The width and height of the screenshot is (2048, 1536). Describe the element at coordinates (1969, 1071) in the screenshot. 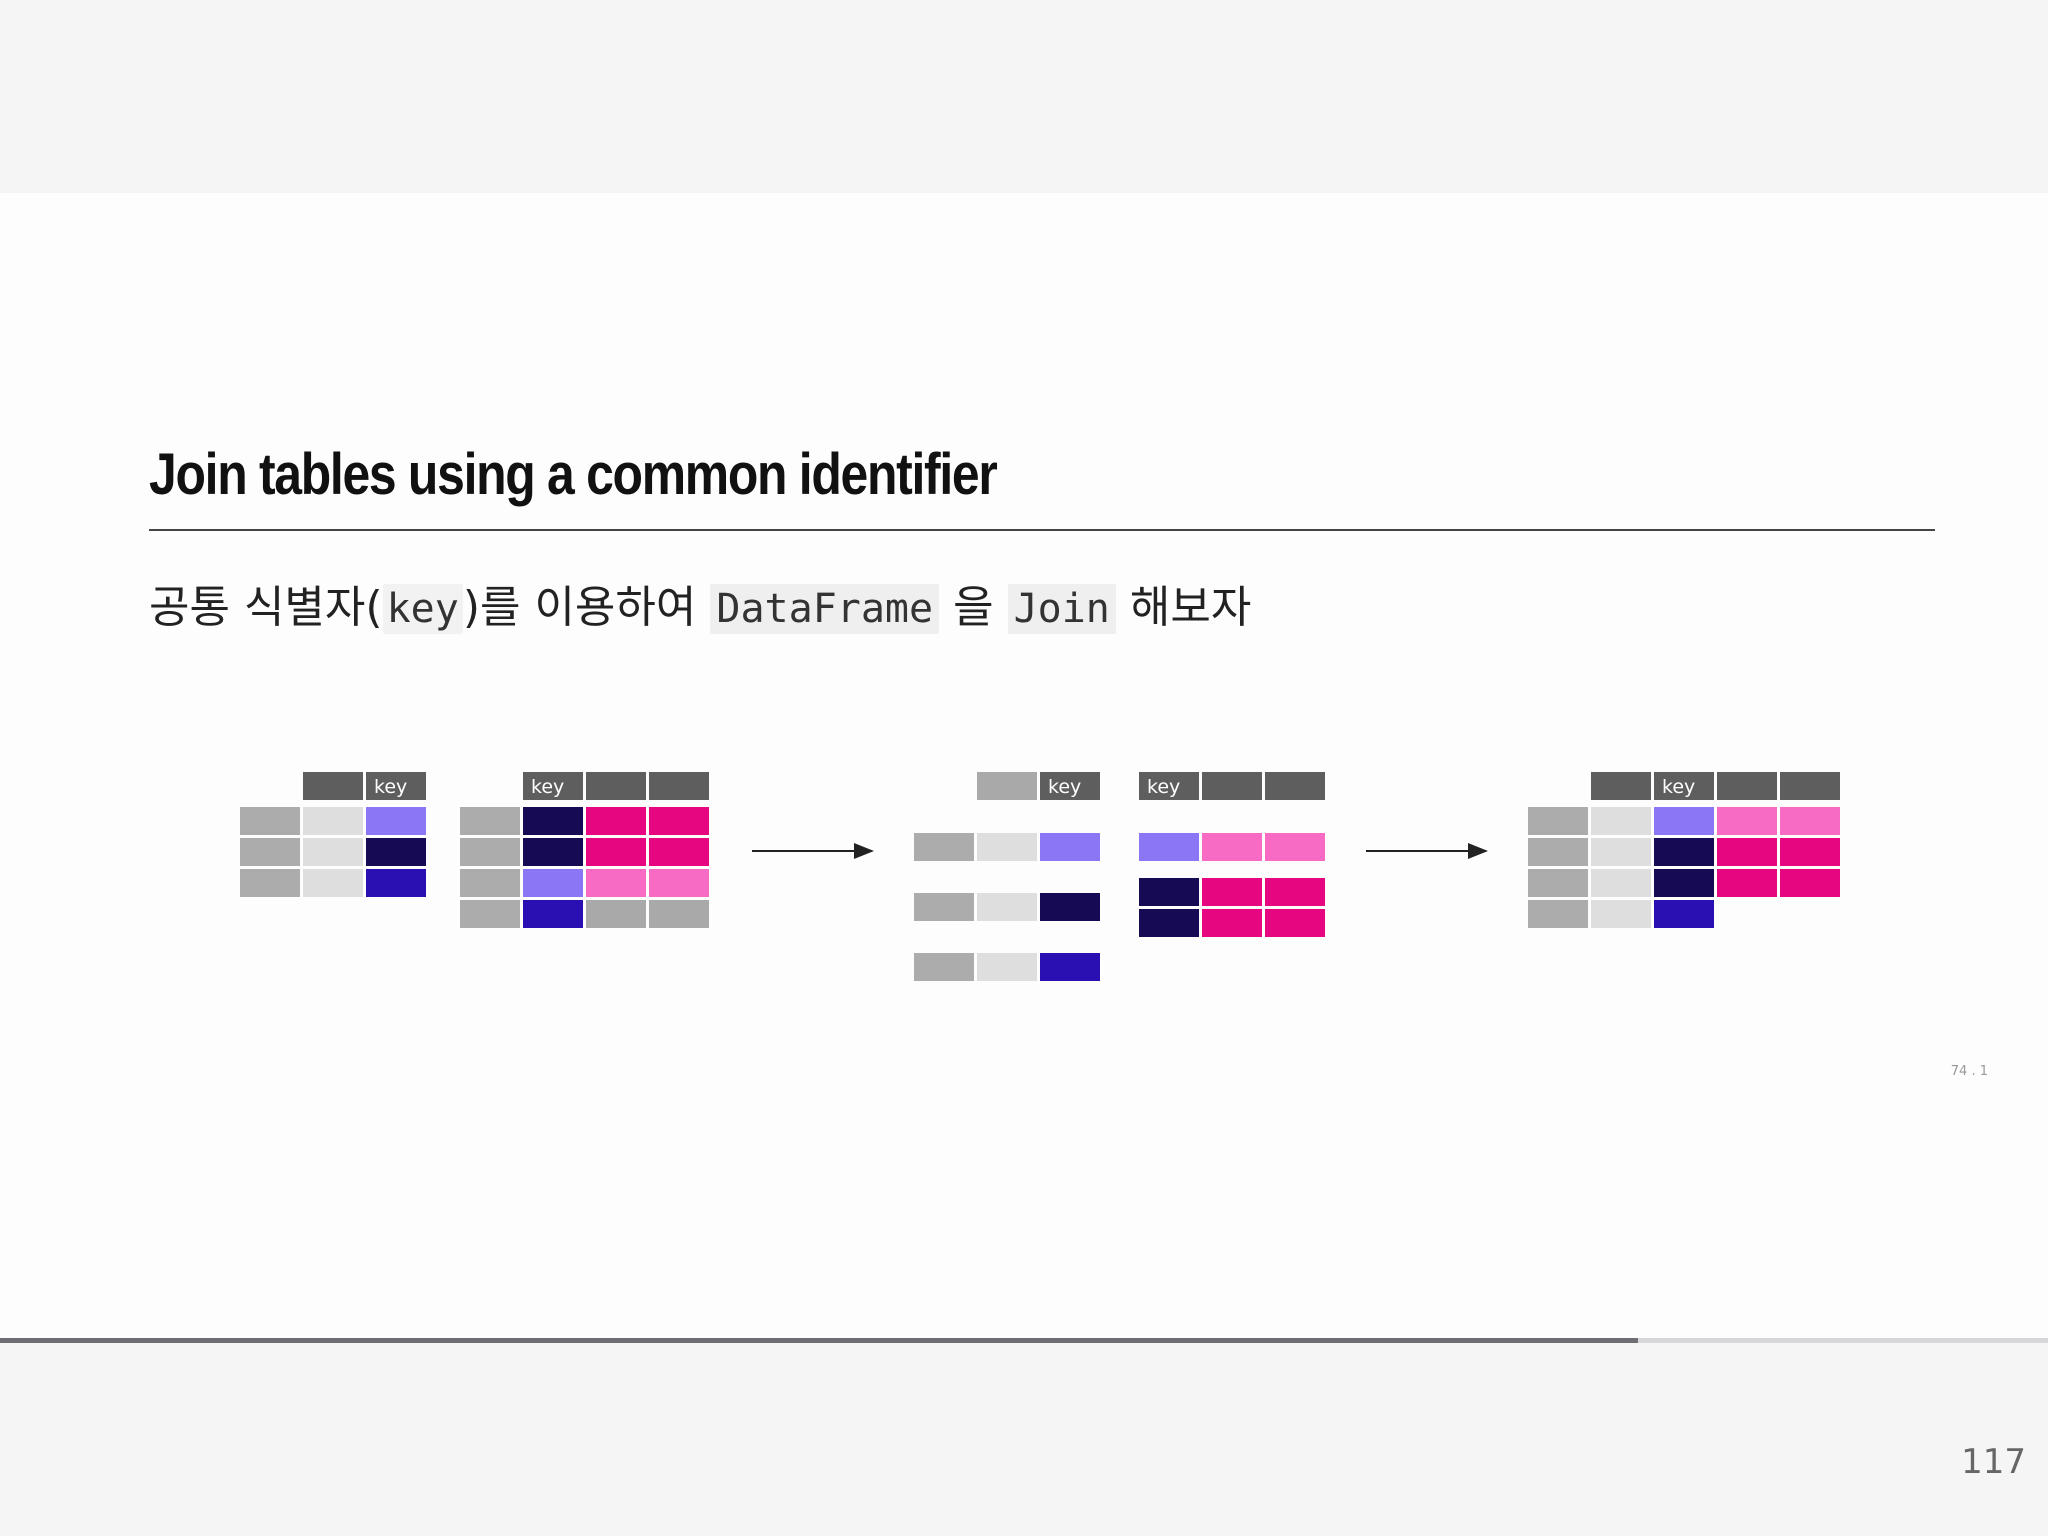

I see `slide-number: 74 . 1` at that location.